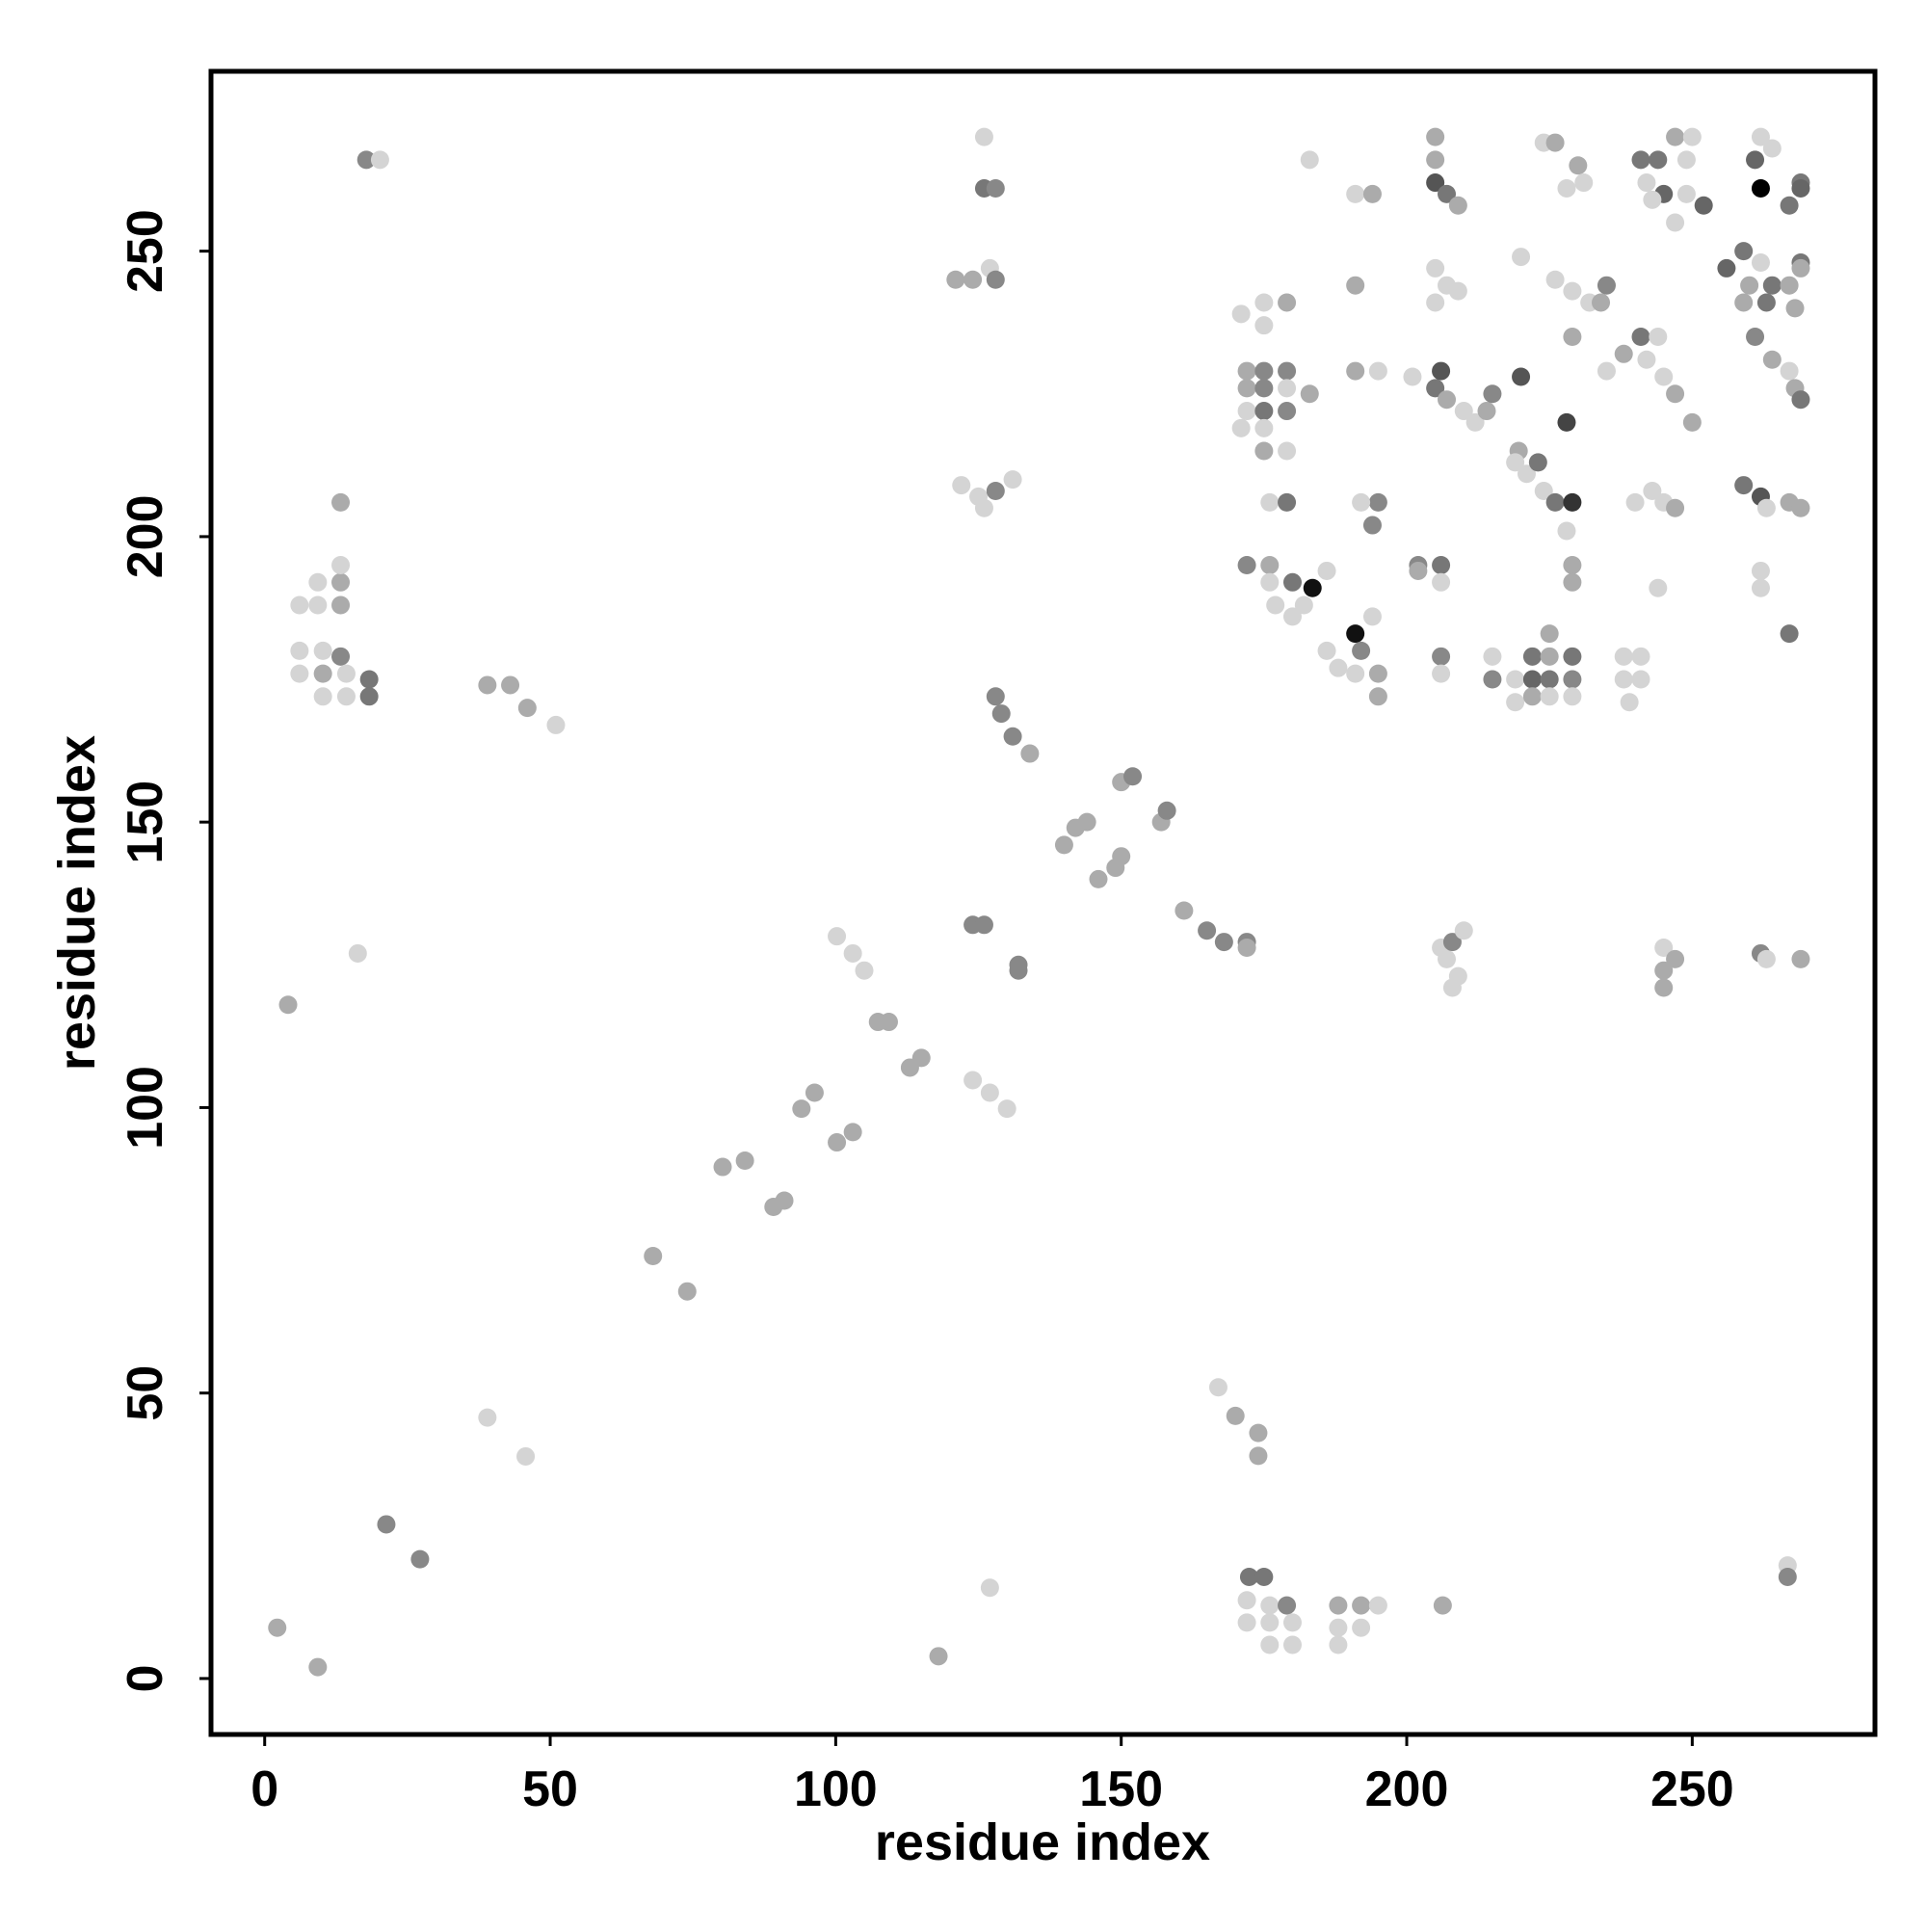 The height and width of the screenshot is (1932, 1927). What do you see at coordinates (145, 251) in the screenshot?
I see `y-tick-label: 250` at bounding box center [145, 251].